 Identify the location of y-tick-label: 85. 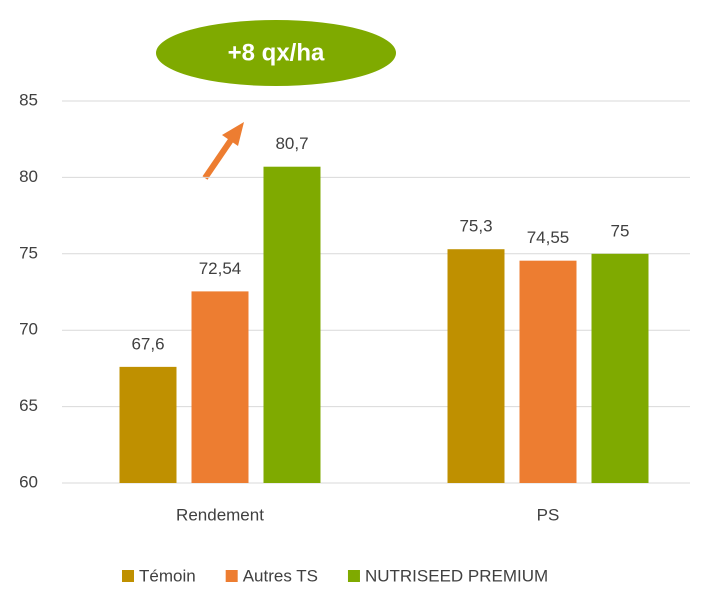
(28, 99).